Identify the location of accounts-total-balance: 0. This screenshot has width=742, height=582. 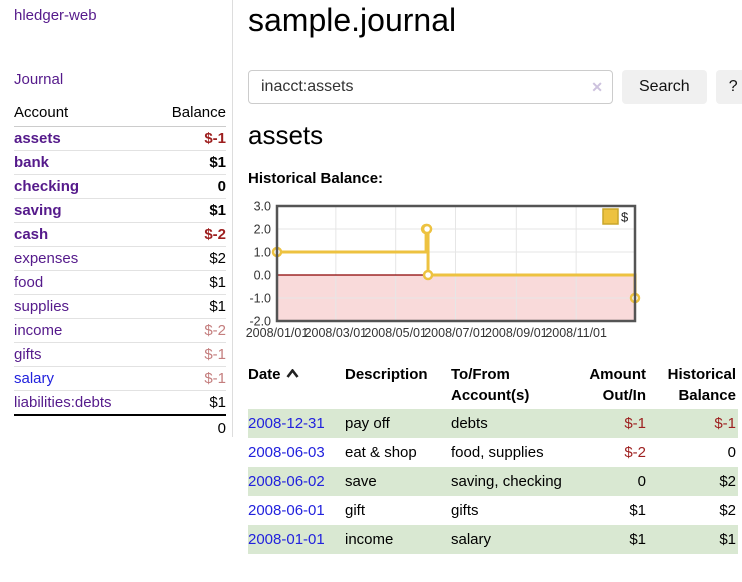
(188, 427).